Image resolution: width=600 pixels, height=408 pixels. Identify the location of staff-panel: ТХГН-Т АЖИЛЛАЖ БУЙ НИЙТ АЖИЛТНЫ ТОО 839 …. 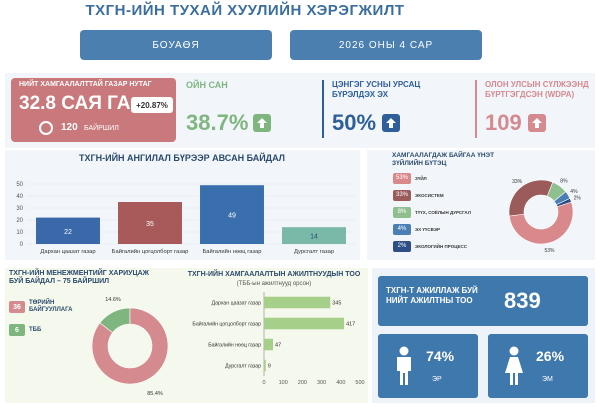
(483, 335).